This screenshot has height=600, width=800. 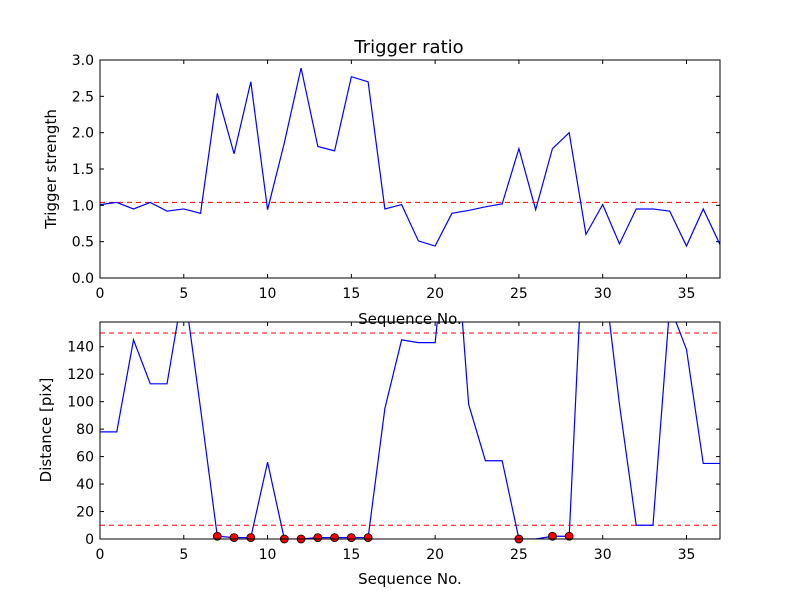 I want to click on y-tick-label: 40, so click(x=85, y=485).